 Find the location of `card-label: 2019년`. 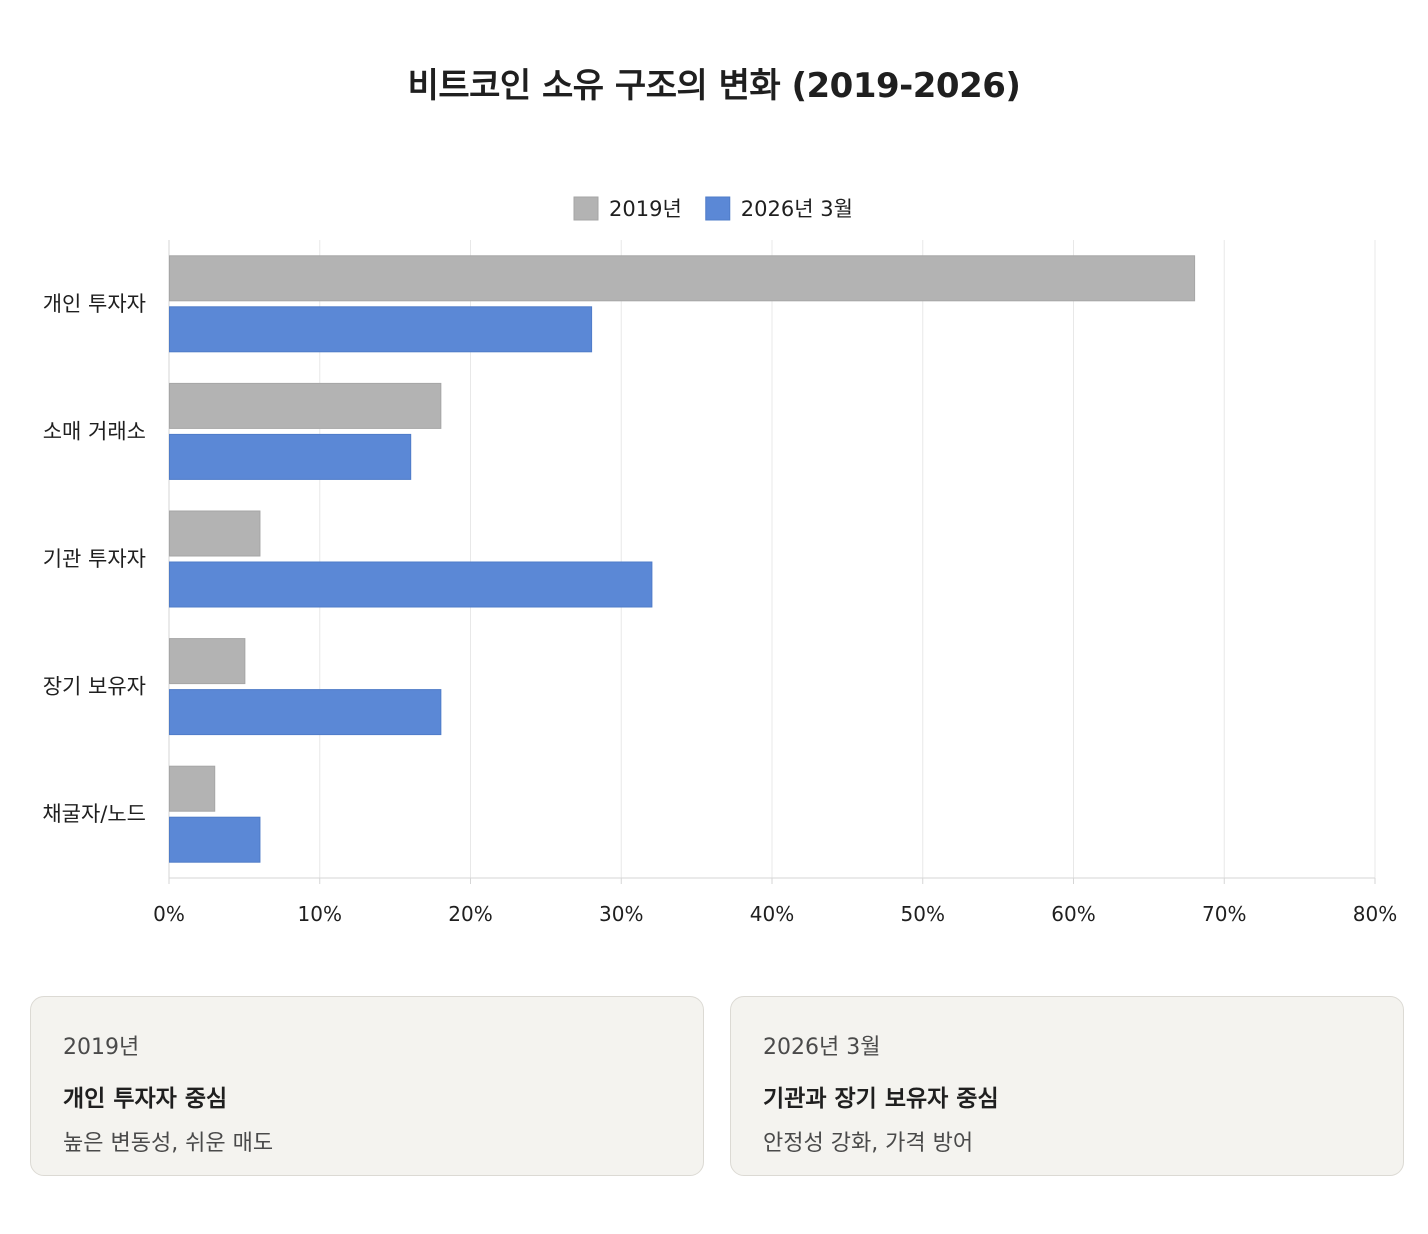

card-label: 2019년 is located at coordinates (101, 1047).